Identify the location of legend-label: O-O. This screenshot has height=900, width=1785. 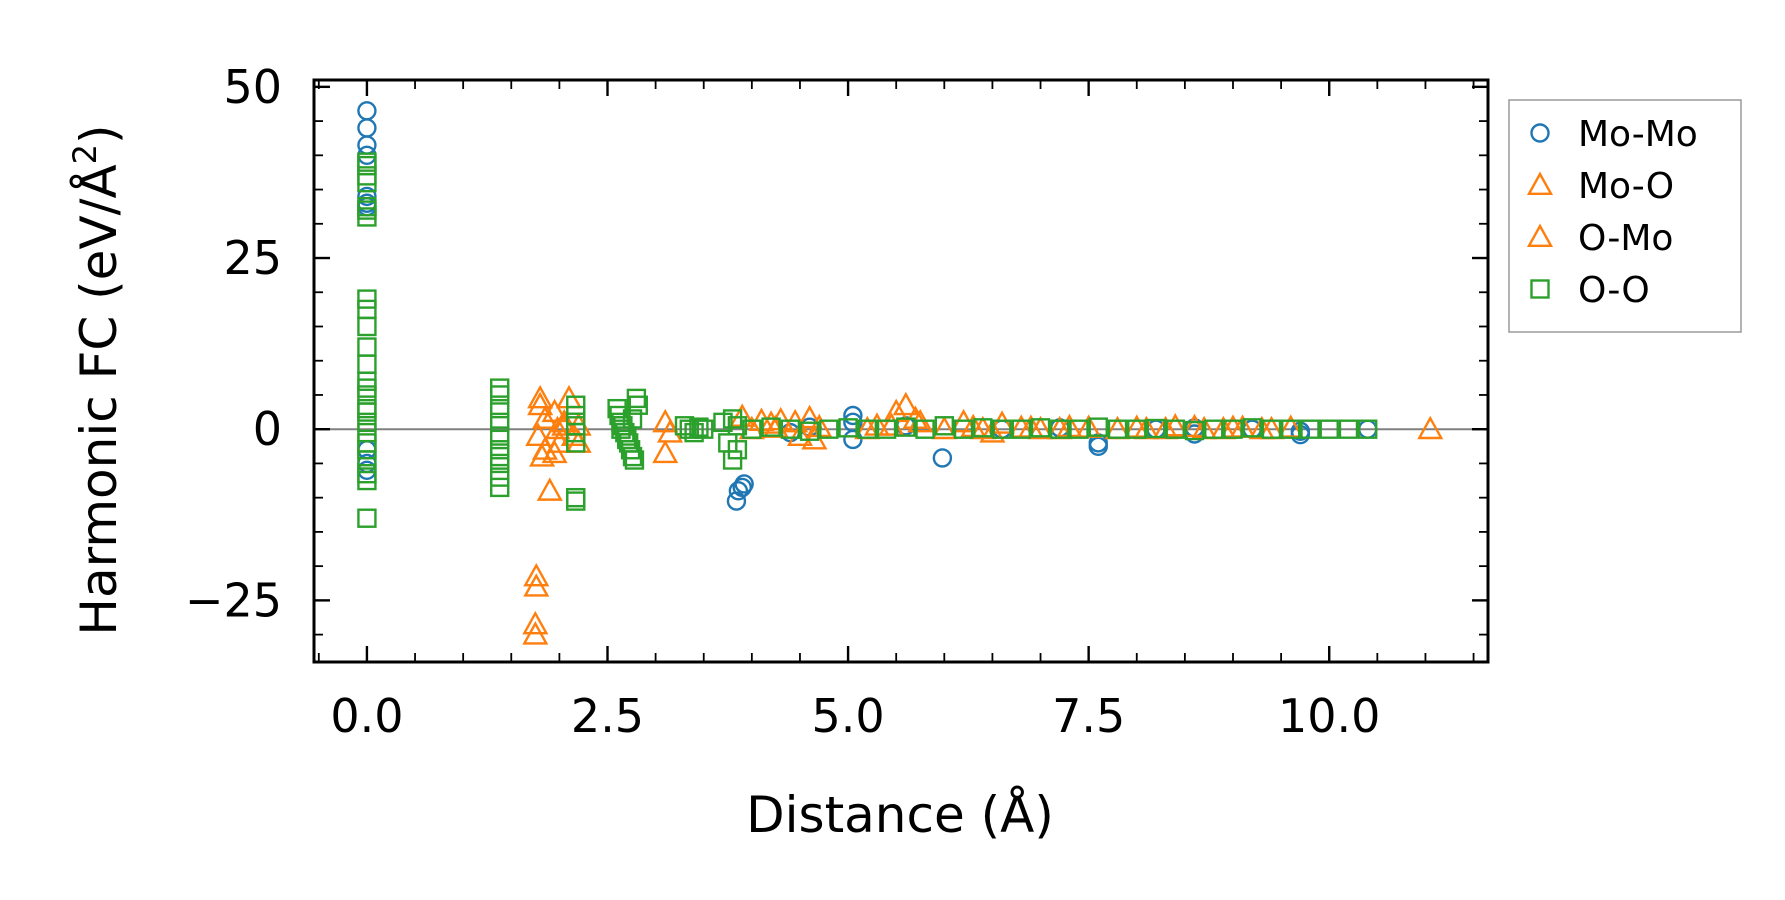
(1614, 290).